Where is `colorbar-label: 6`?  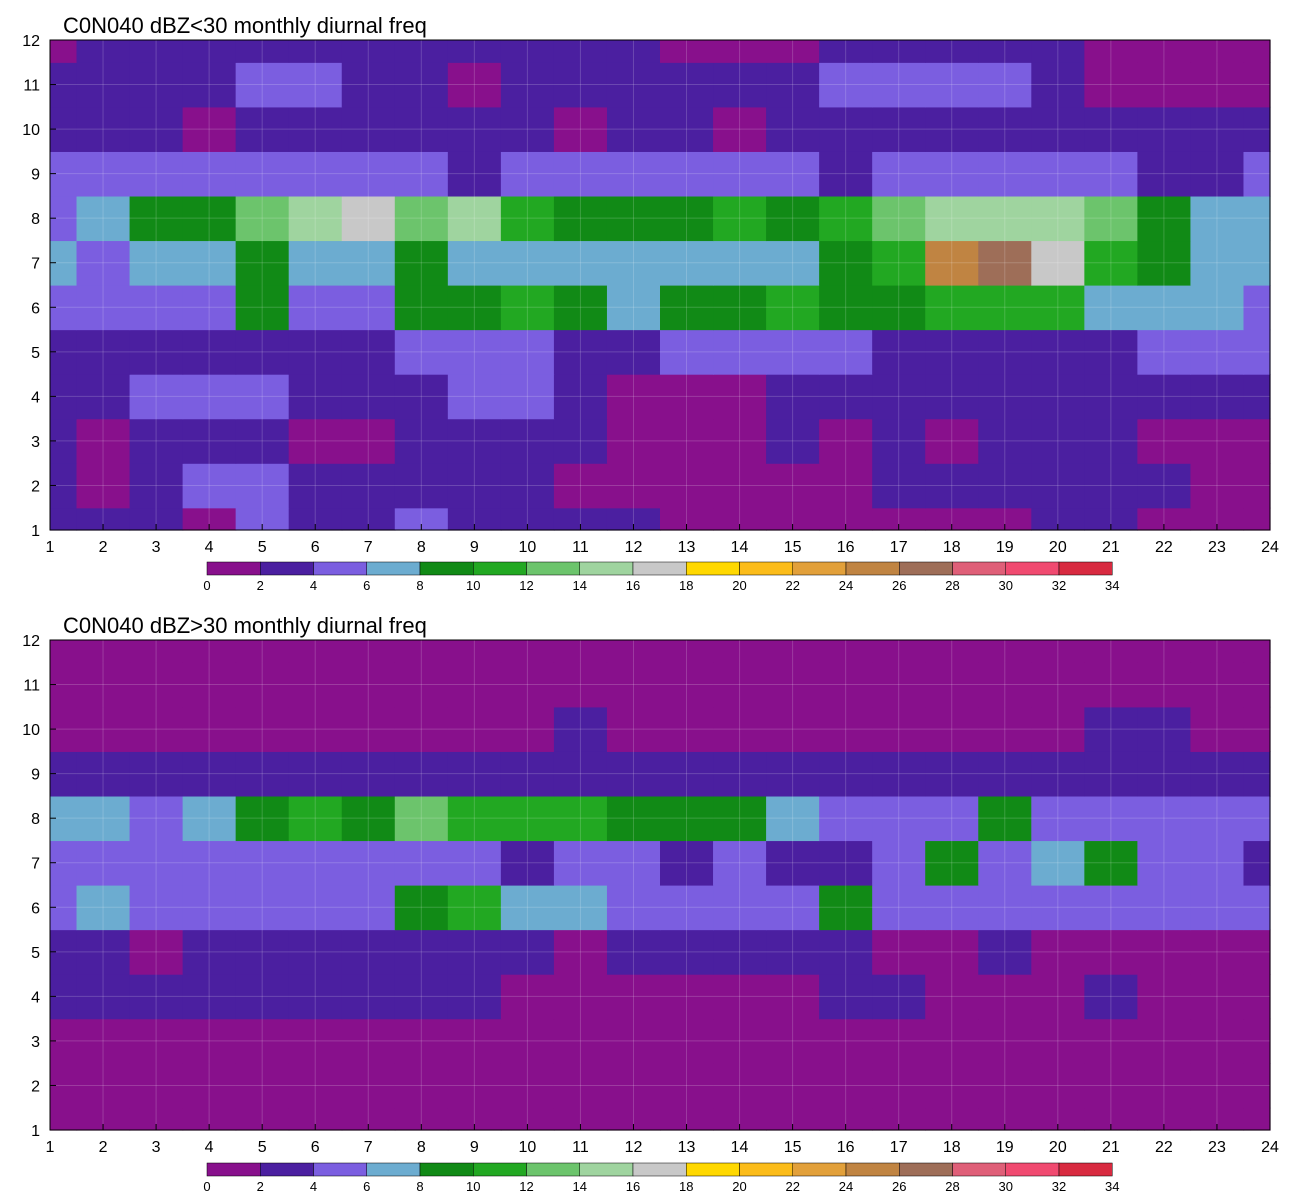
colorbar-label: 6 is located at coordinates (366, 585).